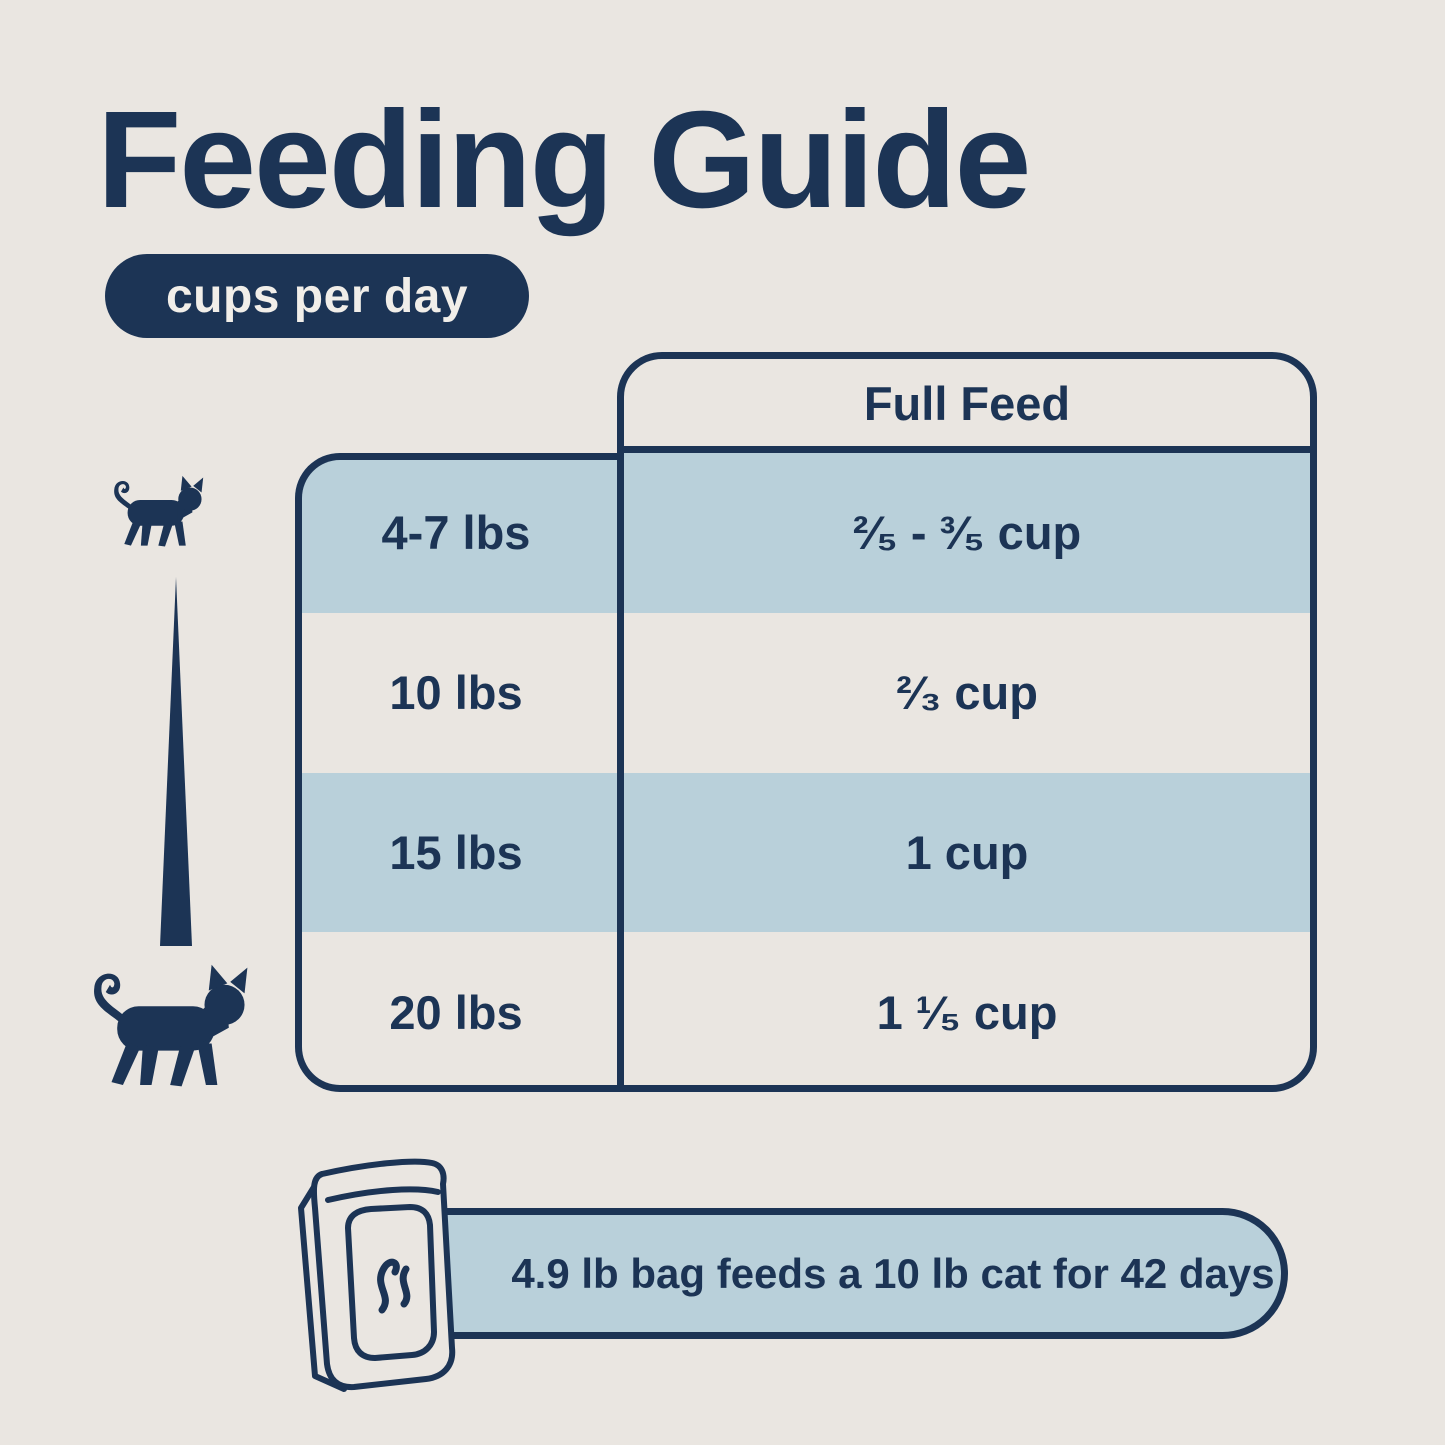 The height and width of the screenshot is (1445, 1445). I want to click on column-header: Full Feed, so click(967, 403).